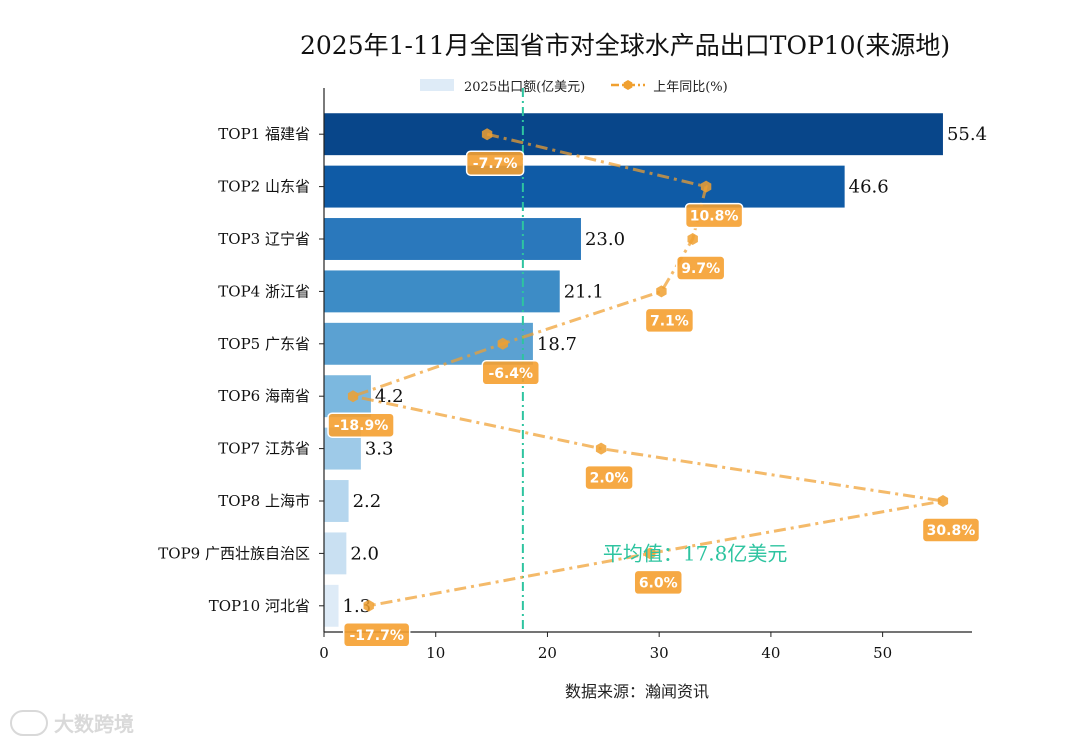 Image resolution: width=1080 pixels, height=743 pixels. What do you see at coordinates (29, 722) in the screenshot?
I see `watermark-logo-icon` at bounding box center [29, 722].